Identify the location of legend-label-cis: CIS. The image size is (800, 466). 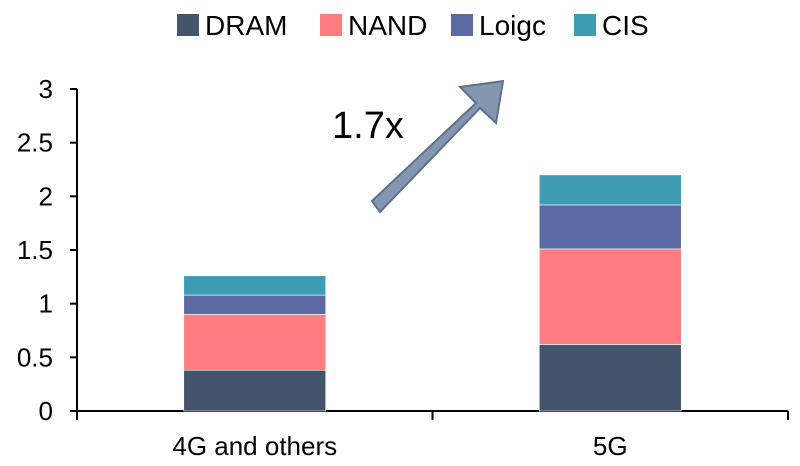
(625, 25).